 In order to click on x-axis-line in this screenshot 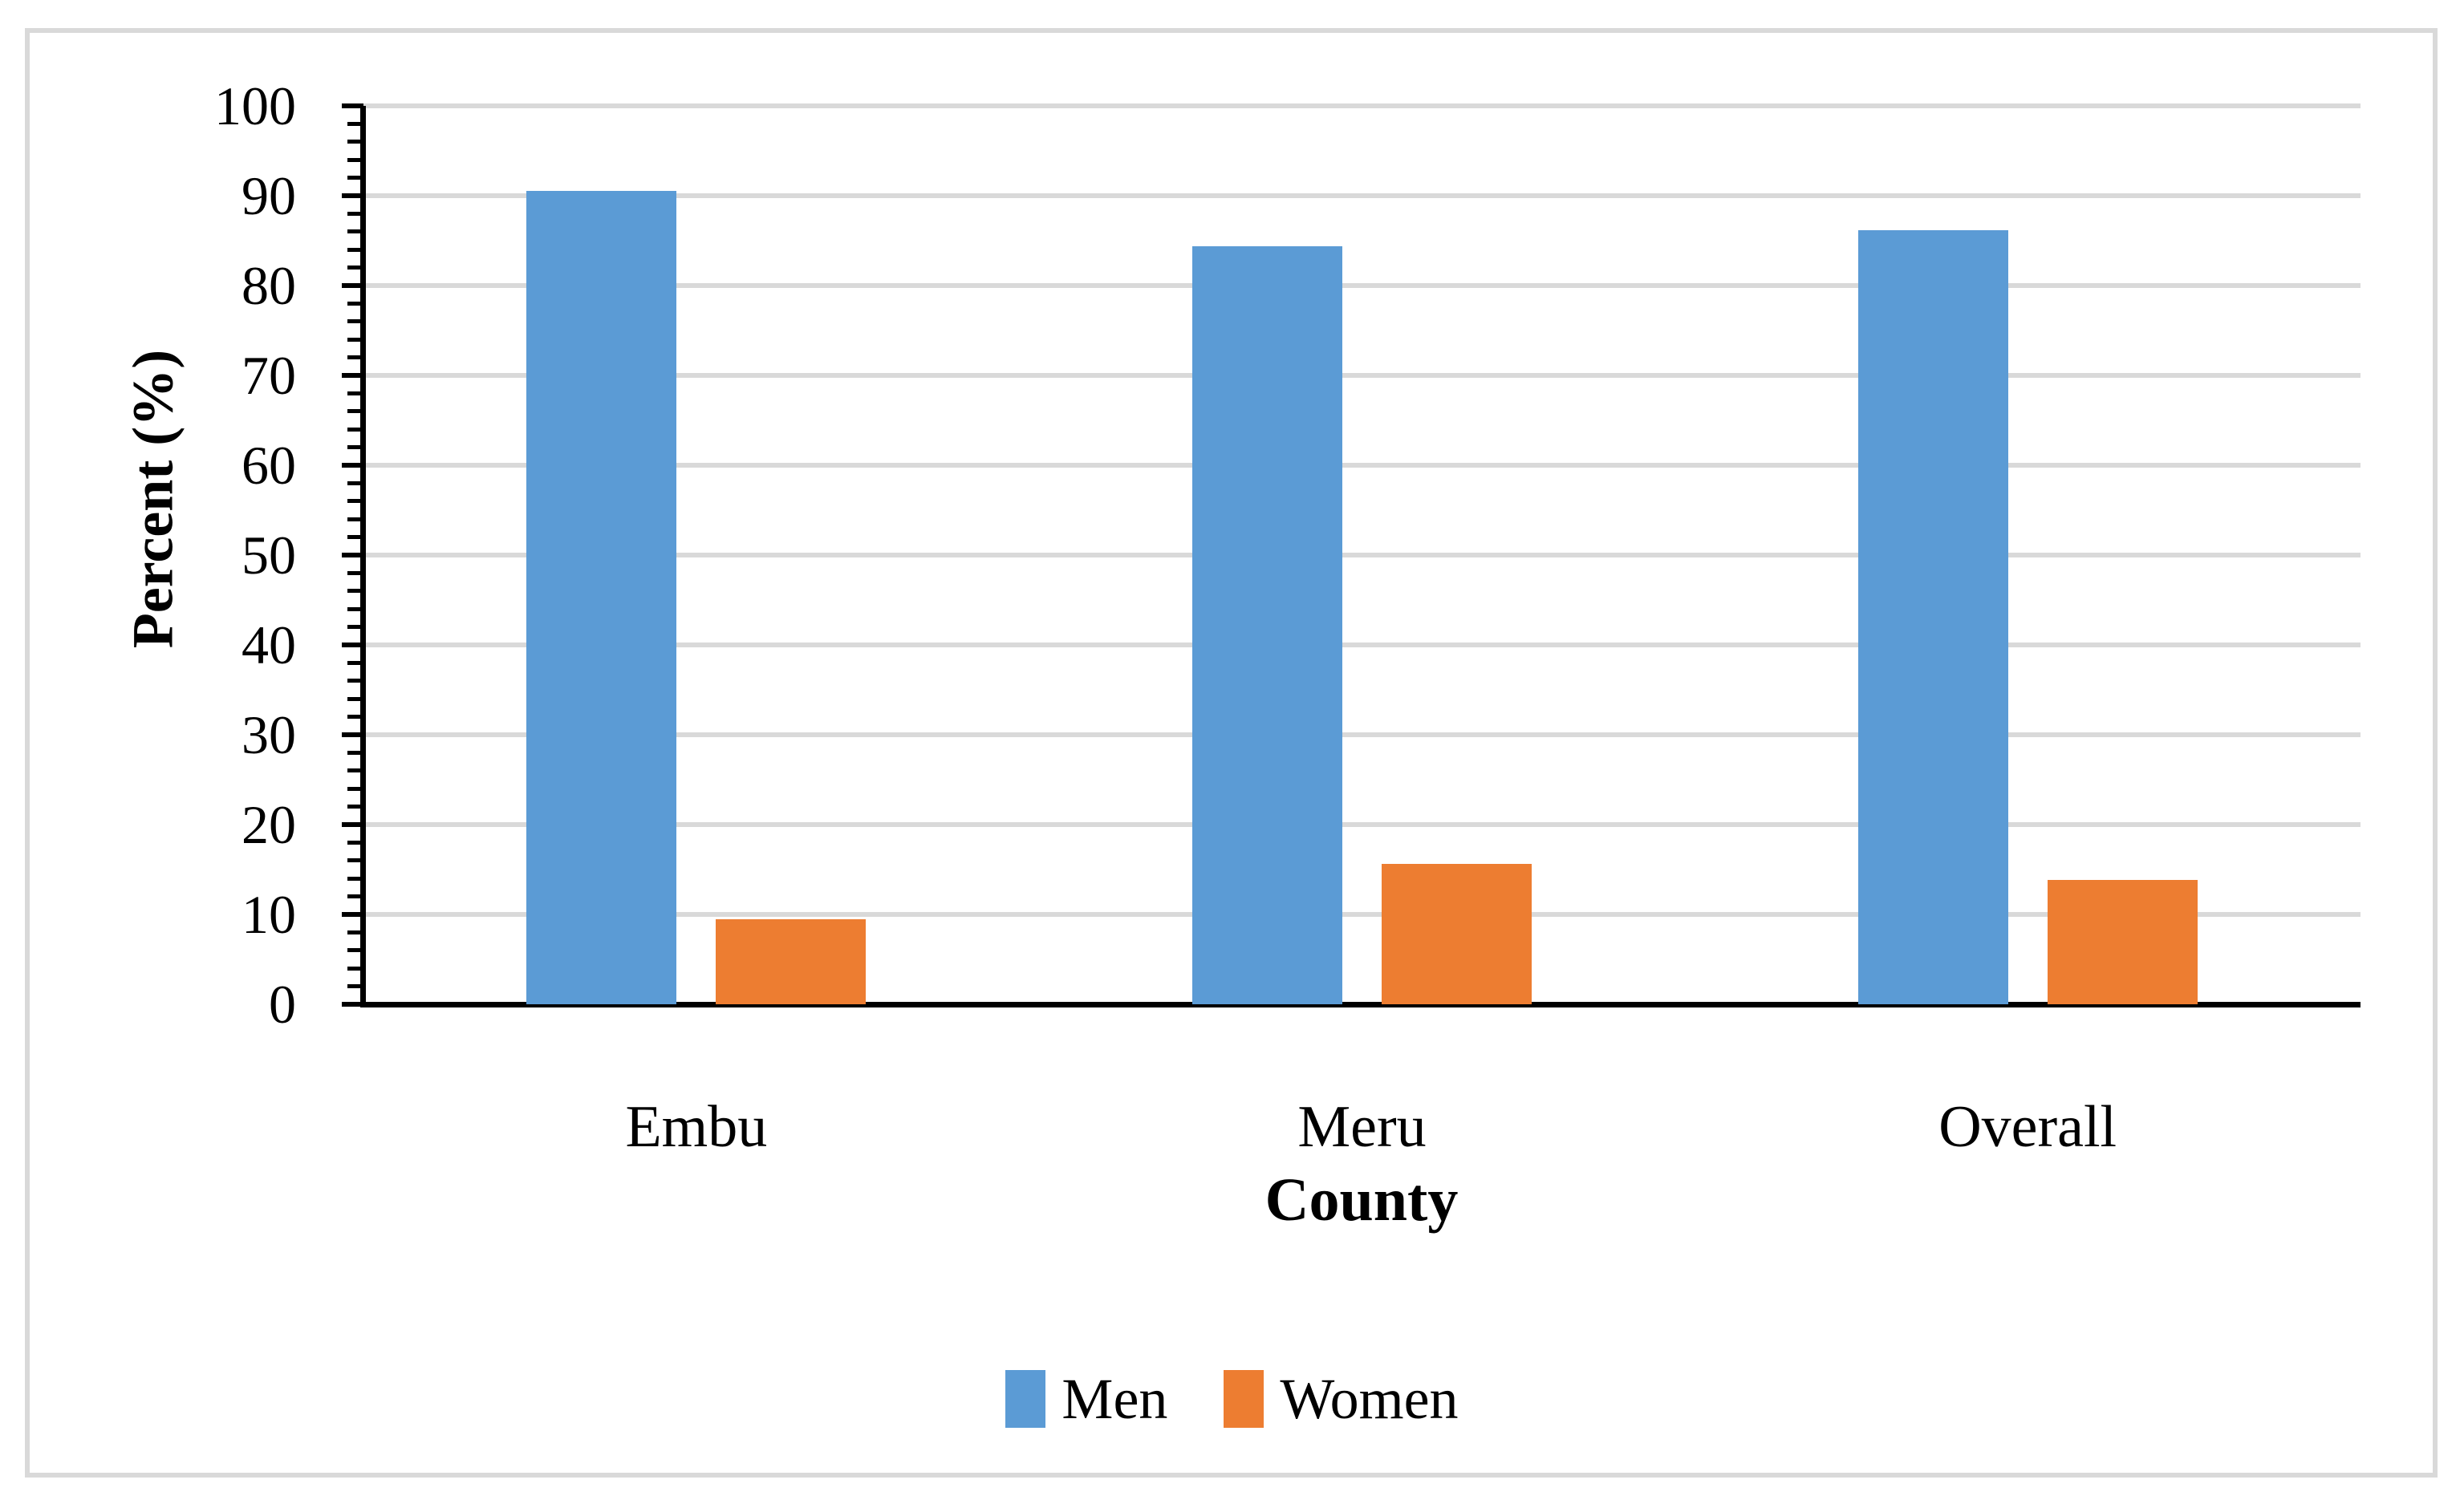, I will do `click(1360, 1005)`.